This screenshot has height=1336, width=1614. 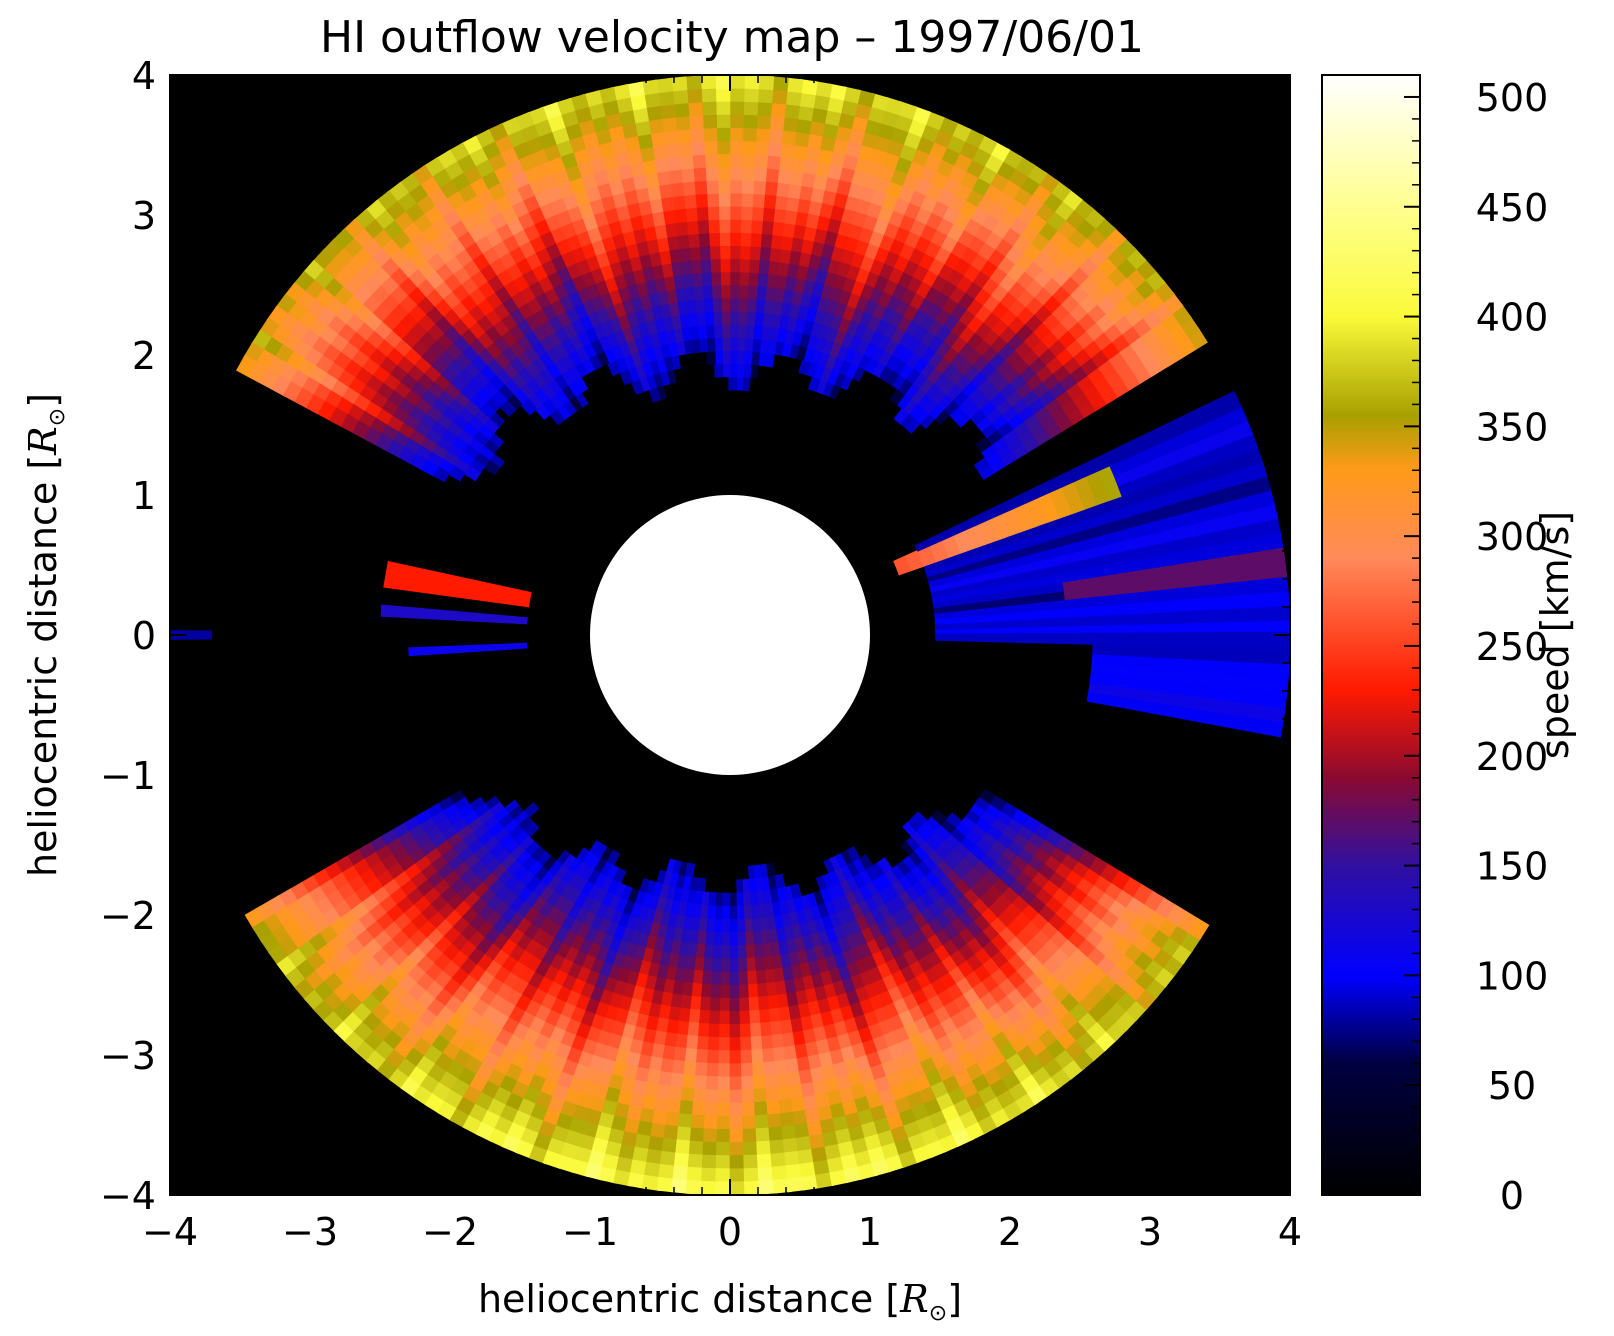 What do you see at coordinates (144, 216) in the screenshot?
I see `y-tick-label: 3` at bounding box center [144, 216].